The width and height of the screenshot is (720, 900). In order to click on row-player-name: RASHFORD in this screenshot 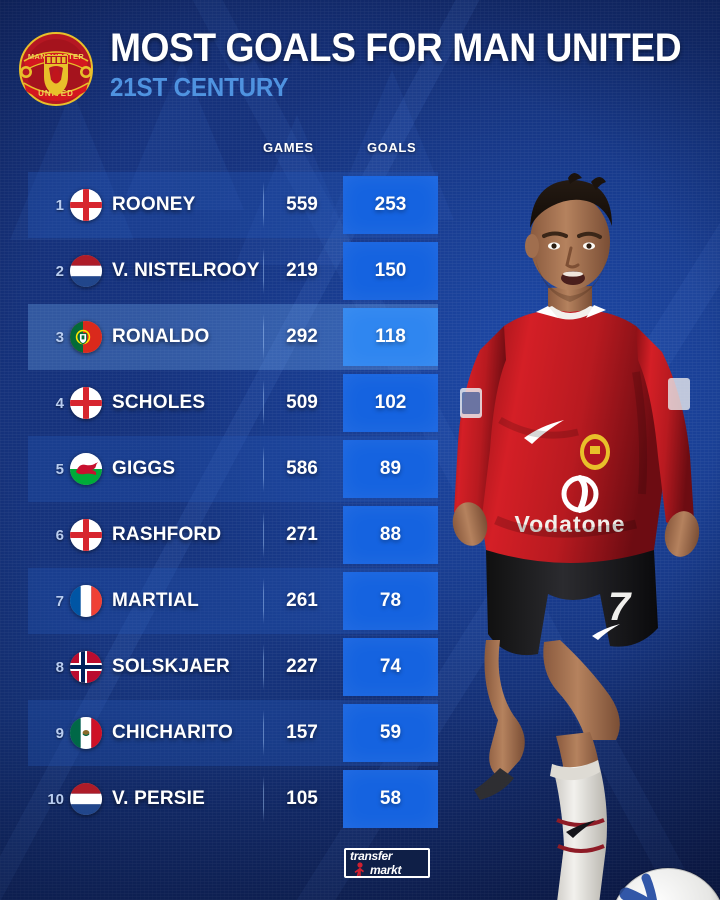, I will do `click(167, 534)`.